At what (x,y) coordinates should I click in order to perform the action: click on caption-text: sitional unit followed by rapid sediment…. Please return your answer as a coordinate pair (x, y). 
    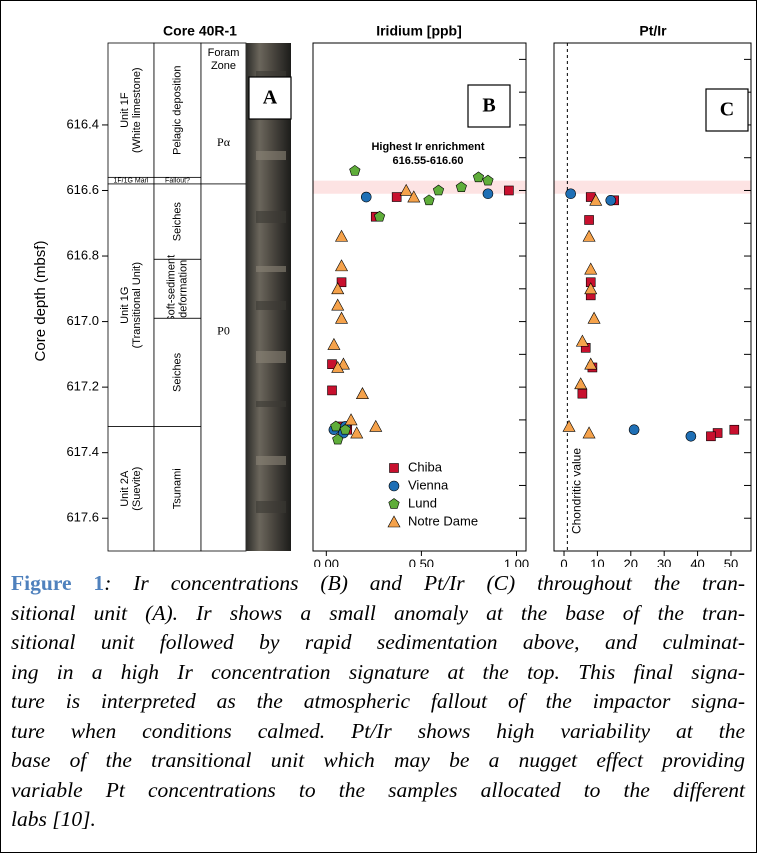
    Looking at the image, I should click on (378, 642).